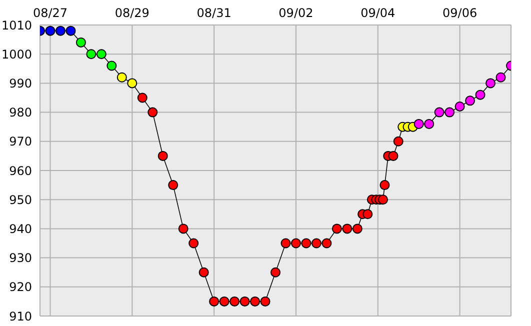 The image size is (531, 326). Describe the element at coordinates (20, 287) in the screenshot. I see `y-tick-label: 920` at that location.